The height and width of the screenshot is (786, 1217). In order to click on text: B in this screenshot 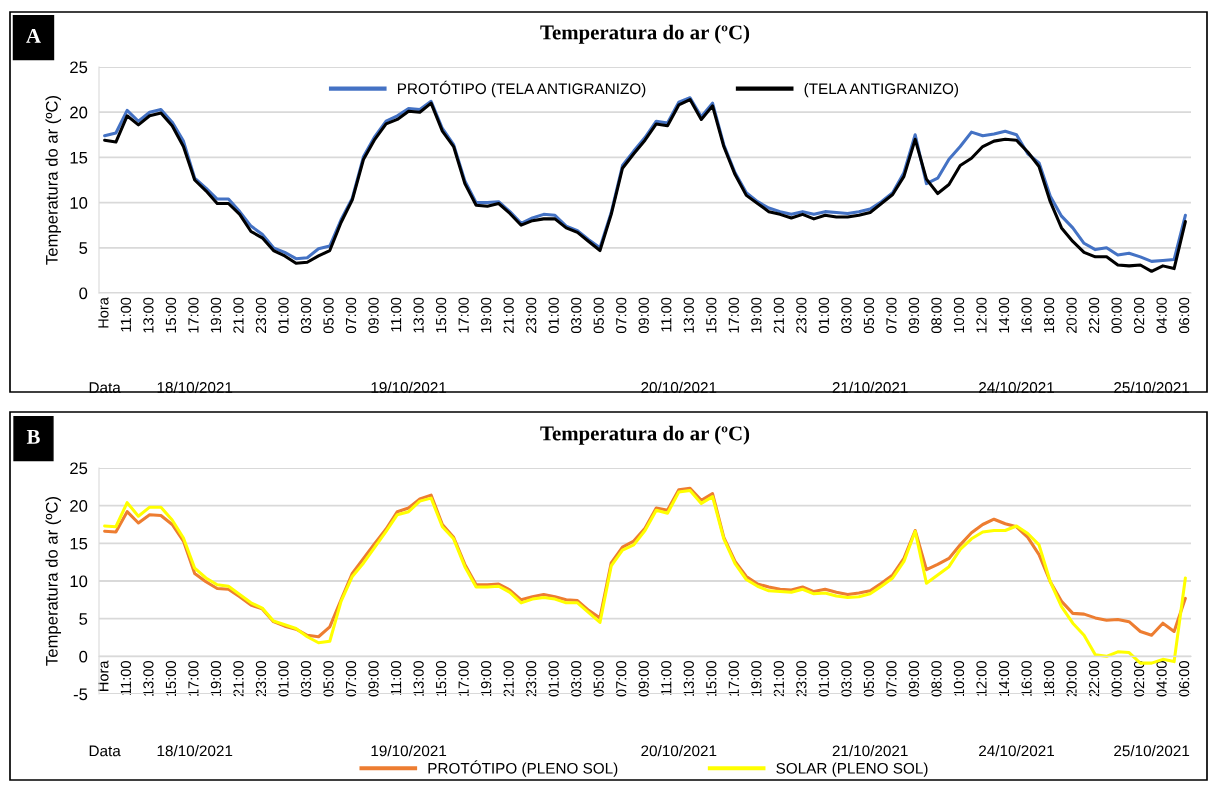, I will do `click(33, 436)`.